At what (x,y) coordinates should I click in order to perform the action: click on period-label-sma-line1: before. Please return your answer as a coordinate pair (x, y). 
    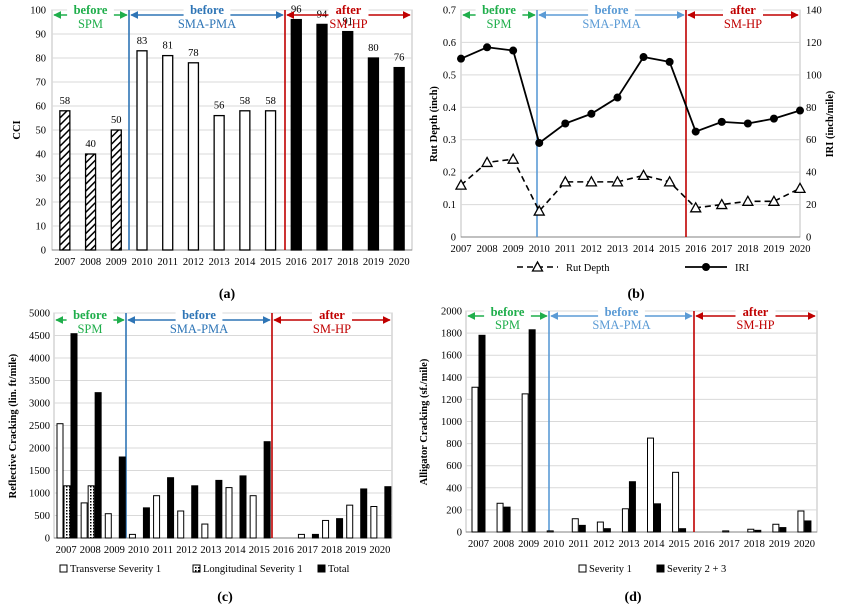
    Looking at the image, I should click on (199, 315).